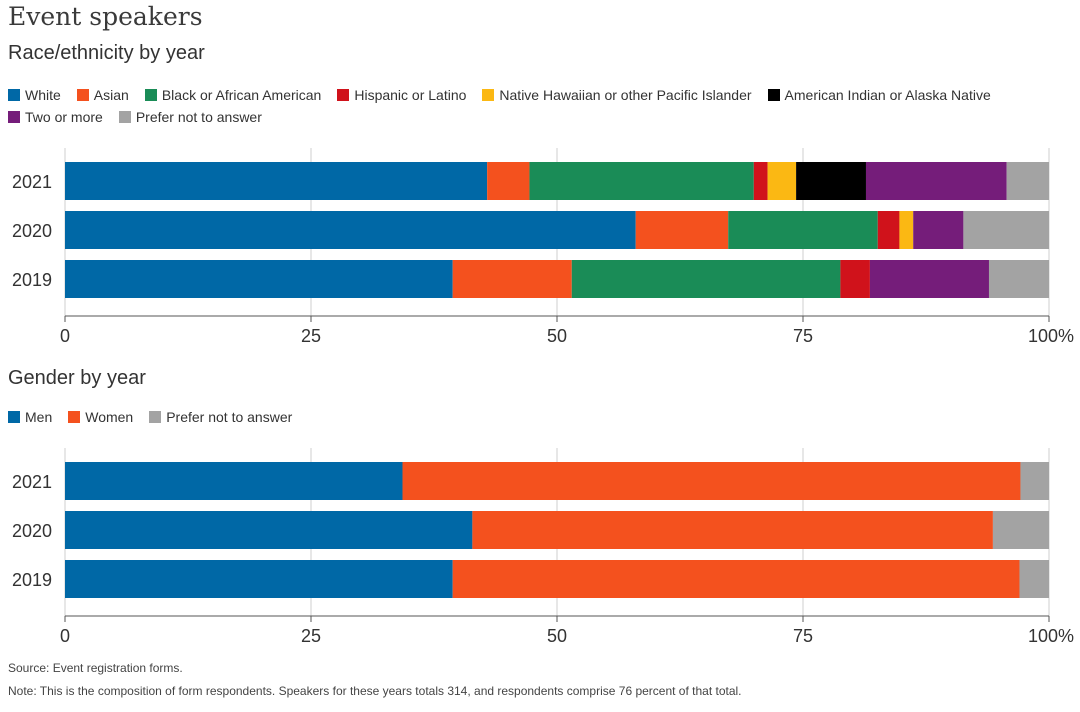  Describe the element at coordinates (234, 481) in the screenshot. I see `gender-bar-2021-men` at that location.